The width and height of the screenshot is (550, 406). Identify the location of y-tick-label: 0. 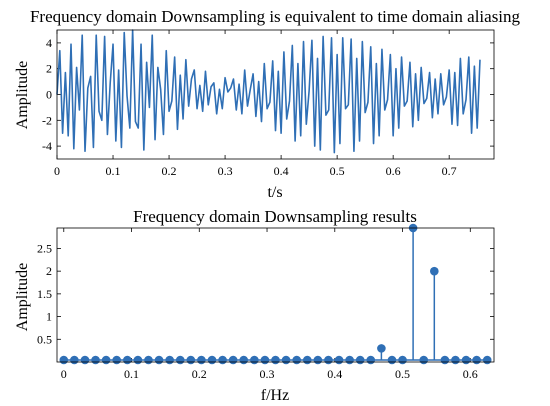
(49, 95).